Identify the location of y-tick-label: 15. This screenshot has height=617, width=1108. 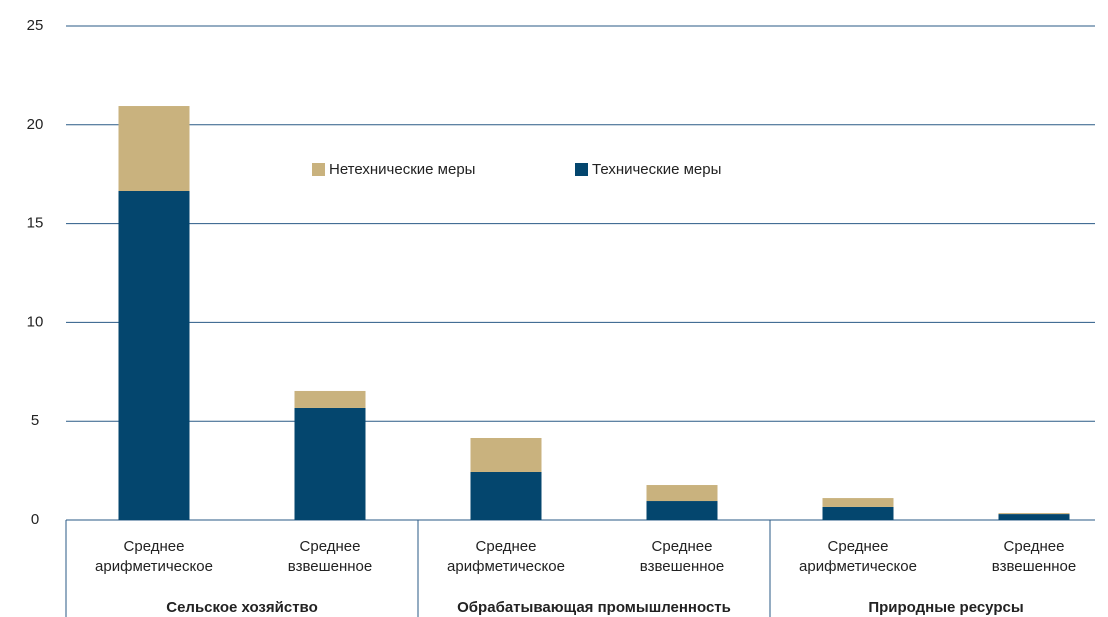
(35, 223).